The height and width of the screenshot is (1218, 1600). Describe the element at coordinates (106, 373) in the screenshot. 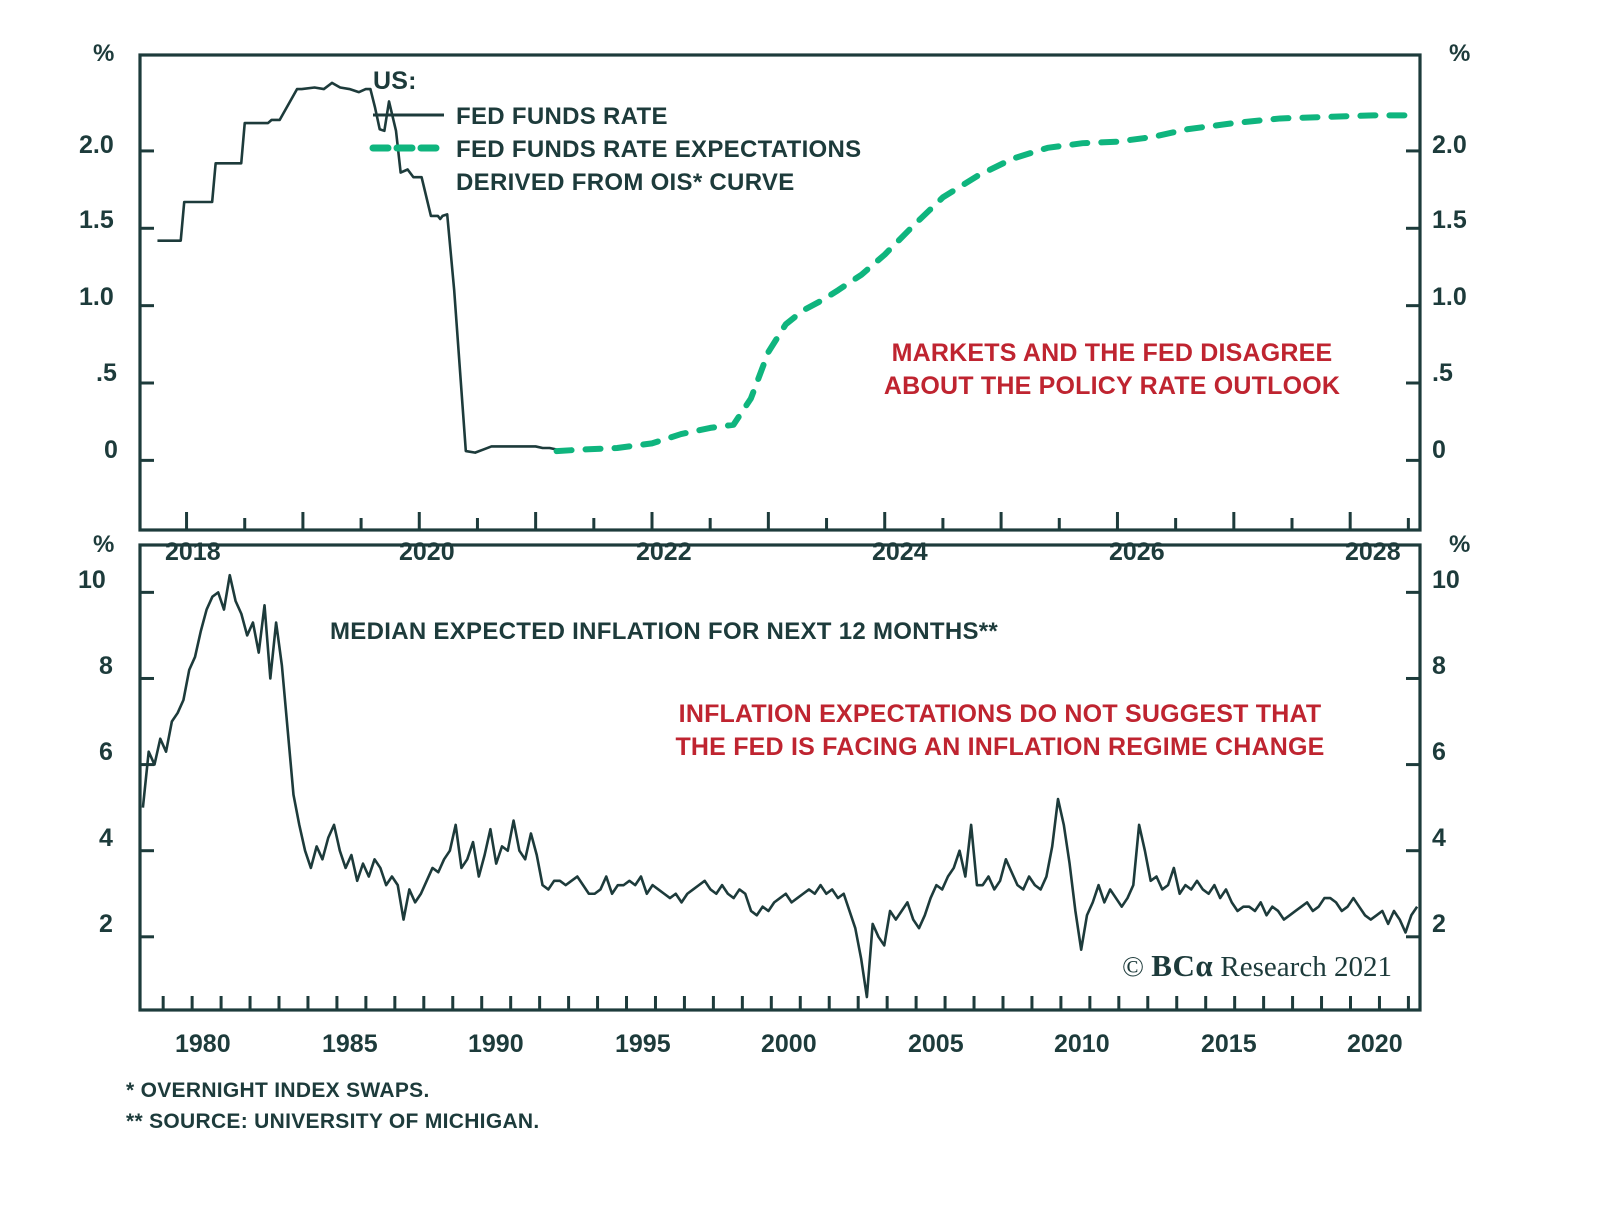

I see `top-ytick-label-.5-left: .5` at that location.